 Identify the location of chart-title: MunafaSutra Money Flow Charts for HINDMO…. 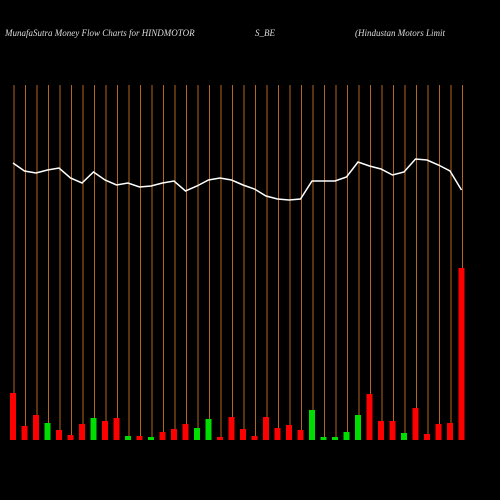
(99, 33).